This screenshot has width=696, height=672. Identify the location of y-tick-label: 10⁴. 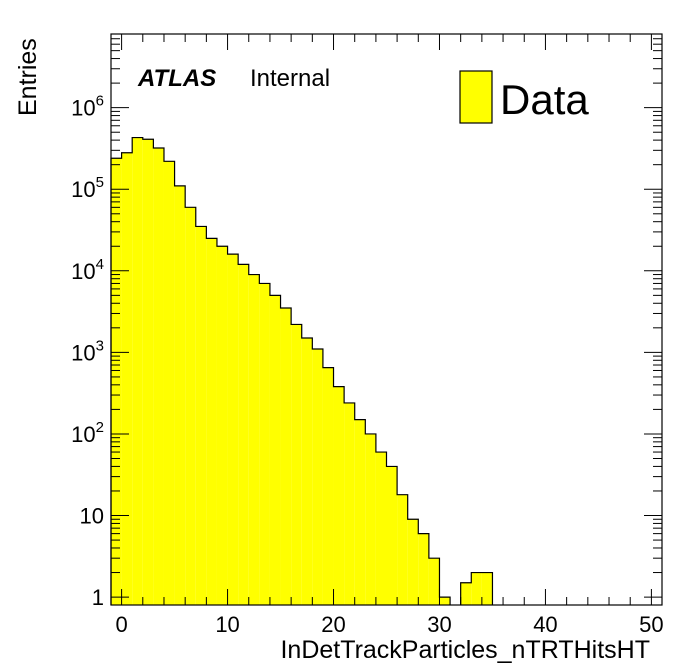
(87, 270).